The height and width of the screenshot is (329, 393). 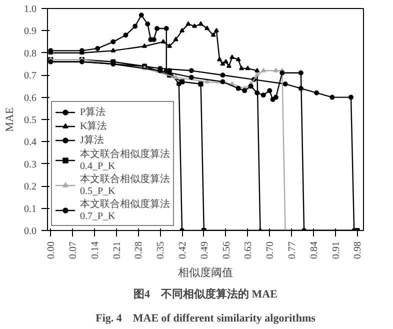 What do you see at coordinates (183, 250) in the screenshot?
I see `x-tick-label: 0.42` at bounding box center [183, 250].